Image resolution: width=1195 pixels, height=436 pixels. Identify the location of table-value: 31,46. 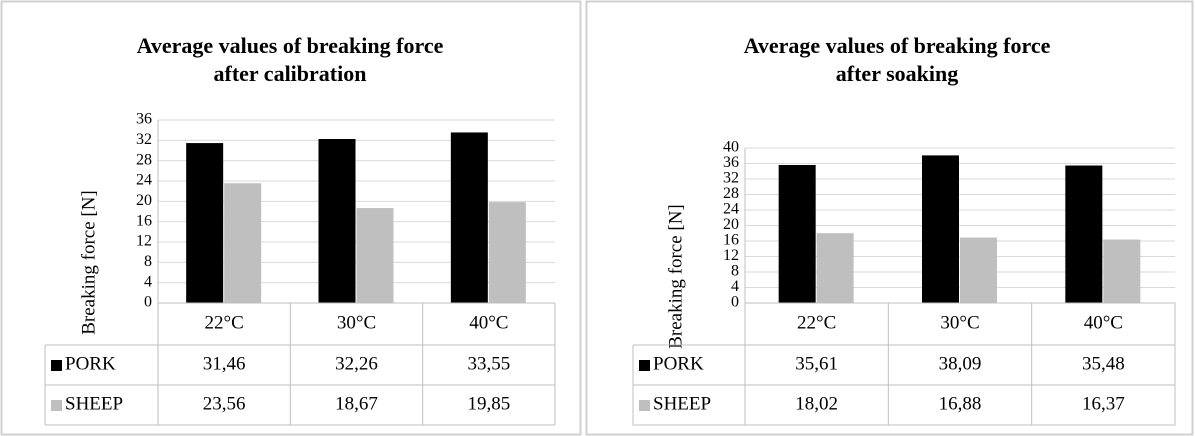
(224, 363).